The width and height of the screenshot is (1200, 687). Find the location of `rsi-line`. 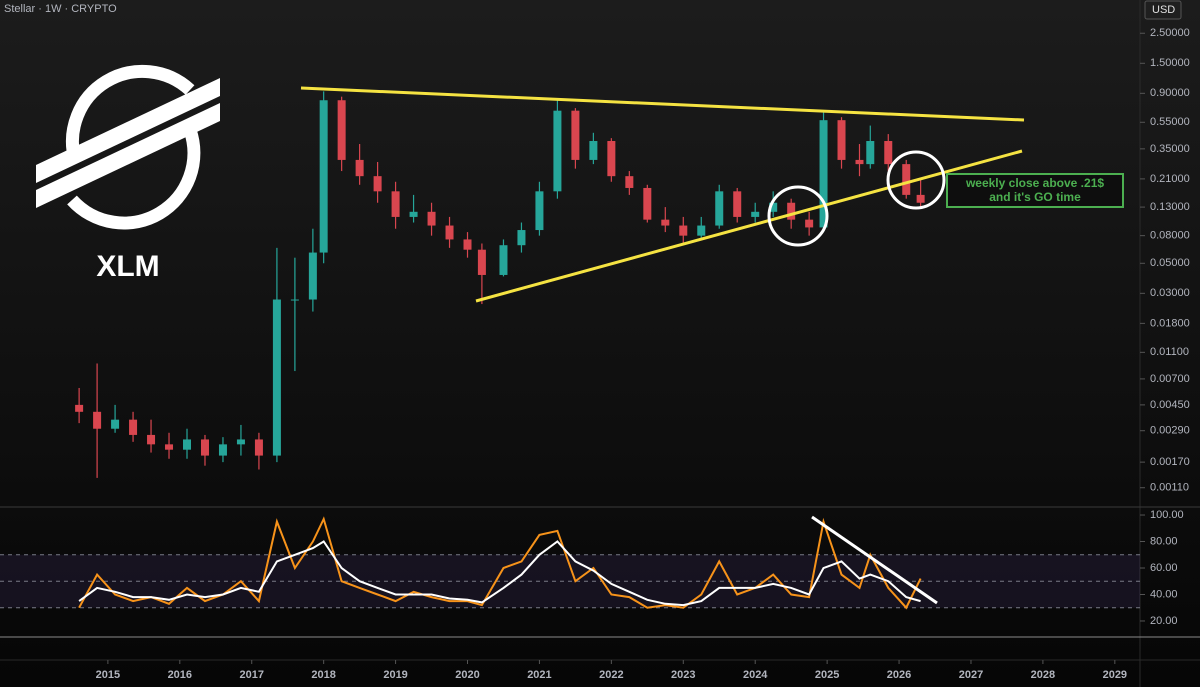

rsi-line is located at coordinates (499, 573).